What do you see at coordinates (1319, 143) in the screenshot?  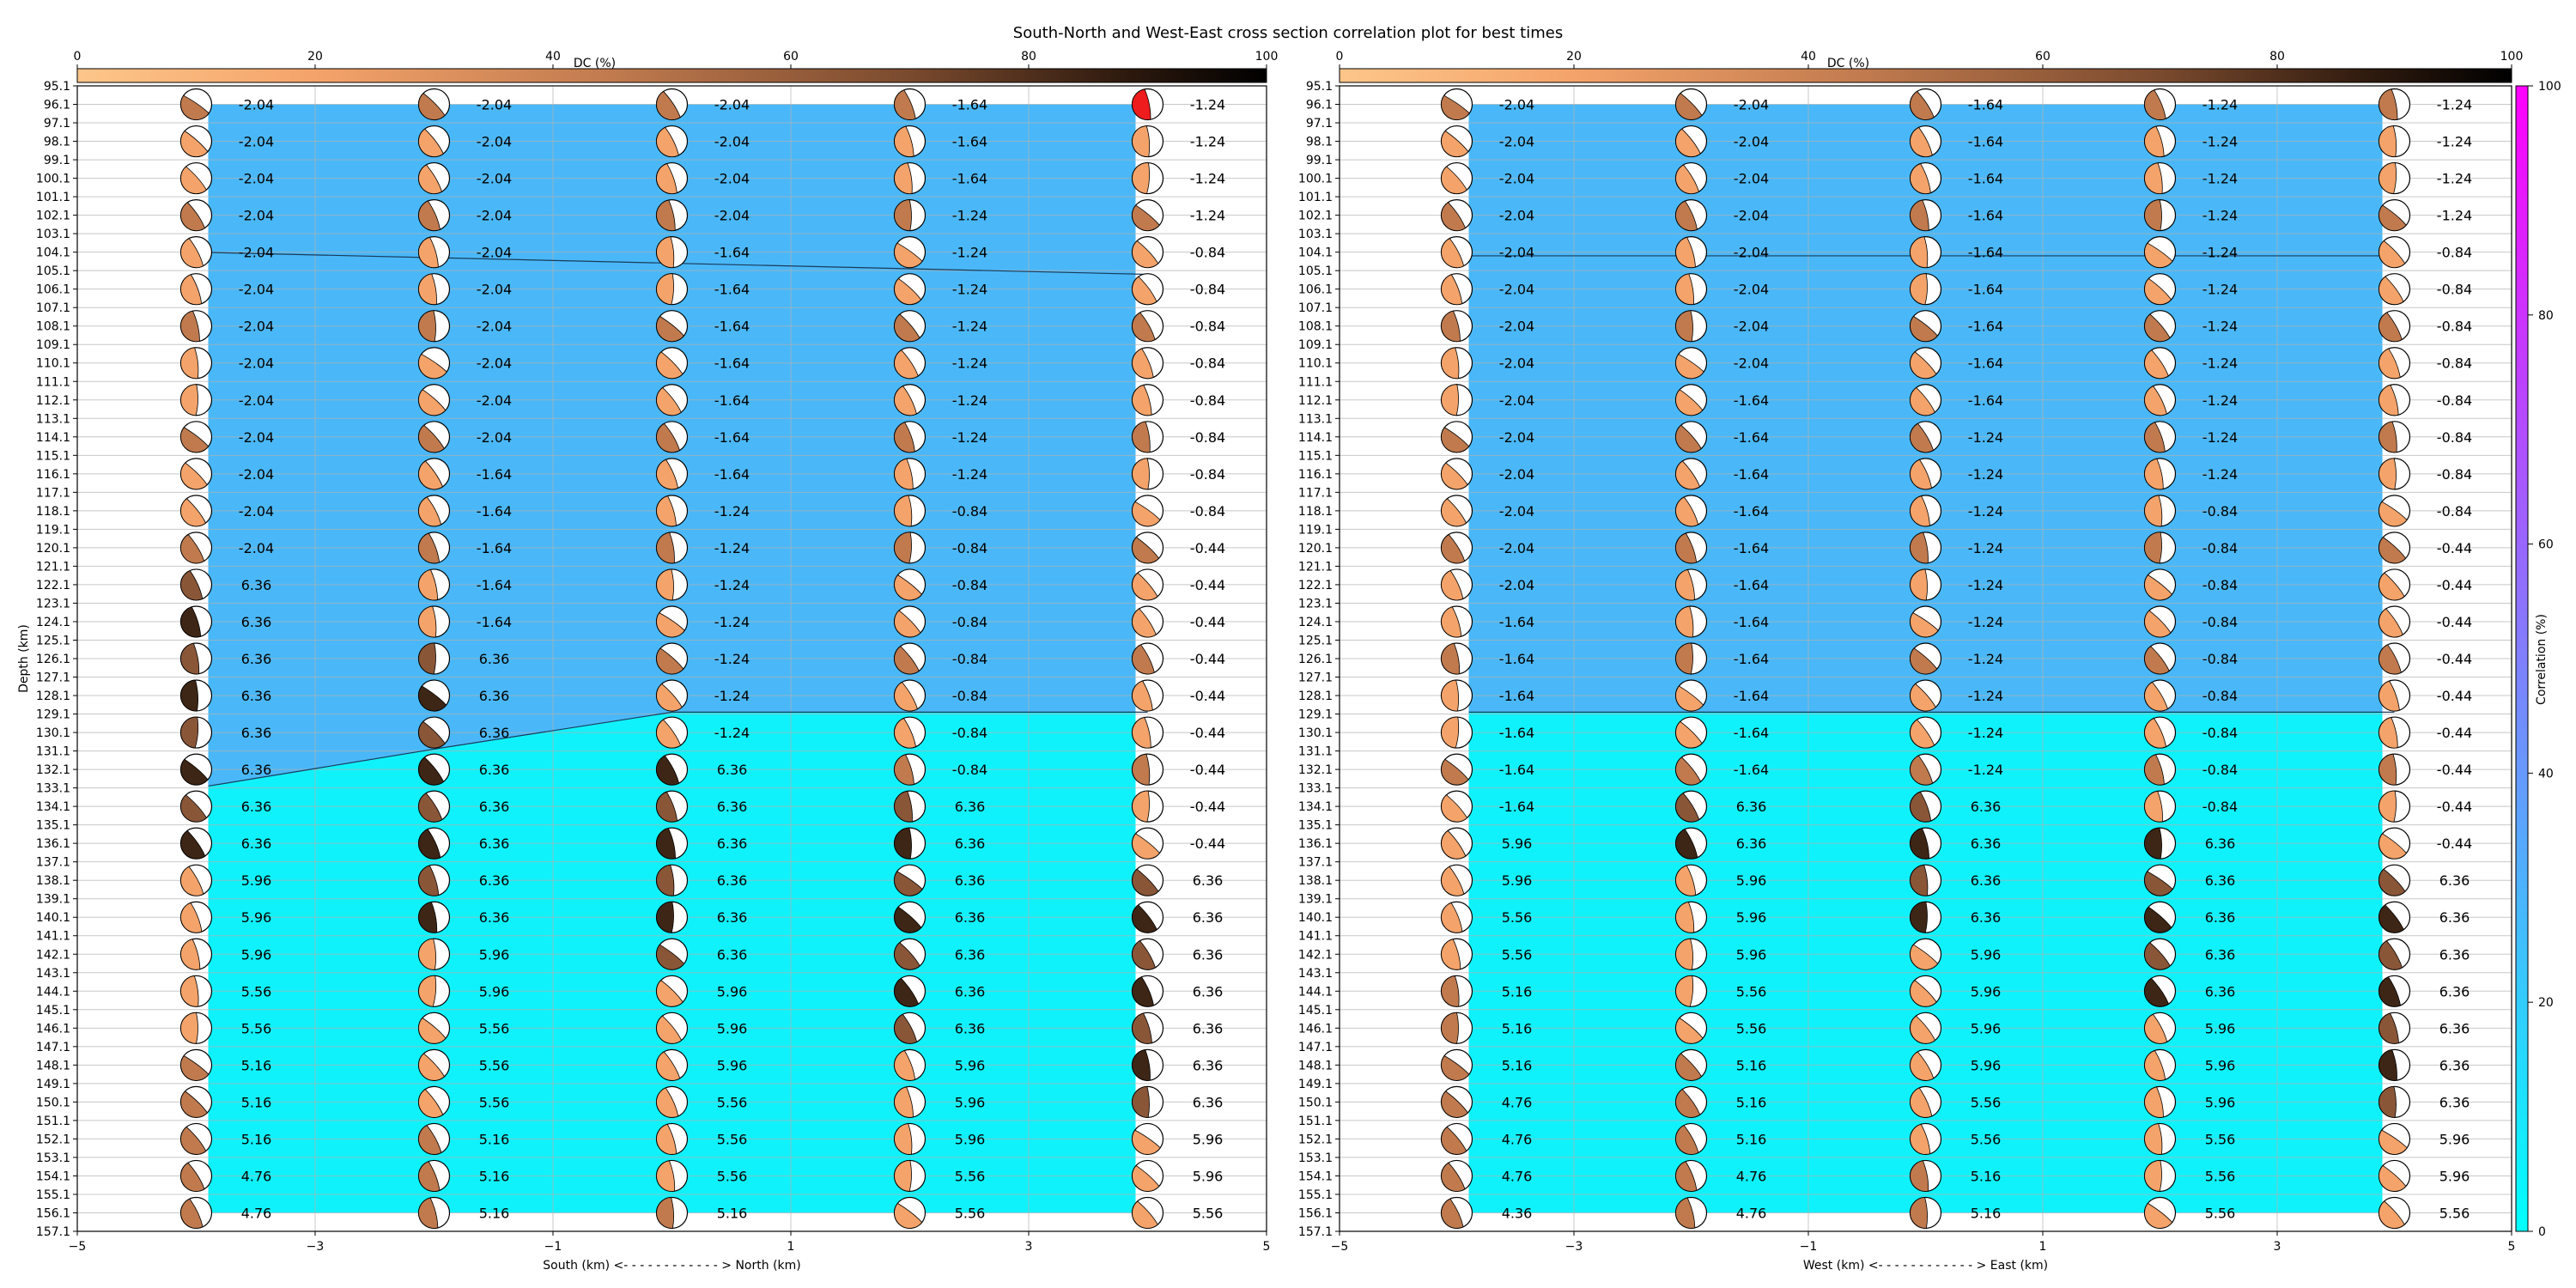 I see `y-tick-label: 98.1` at bounding box center [1319, 143].